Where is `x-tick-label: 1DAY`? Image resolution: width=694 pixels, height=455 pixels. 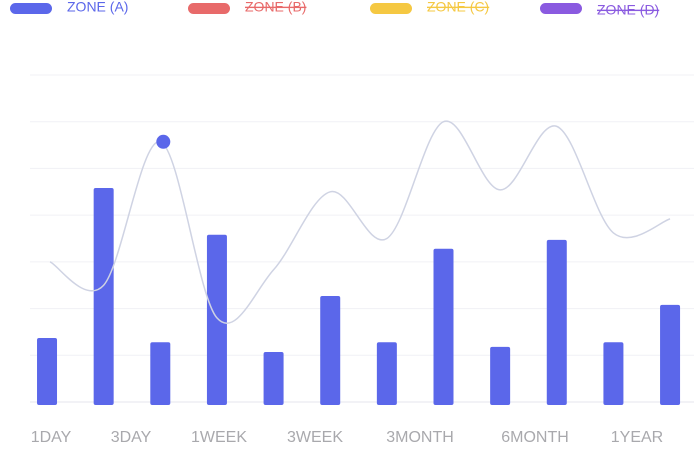
x-tick-label: 1DAY is located at coordinates (51, 437).